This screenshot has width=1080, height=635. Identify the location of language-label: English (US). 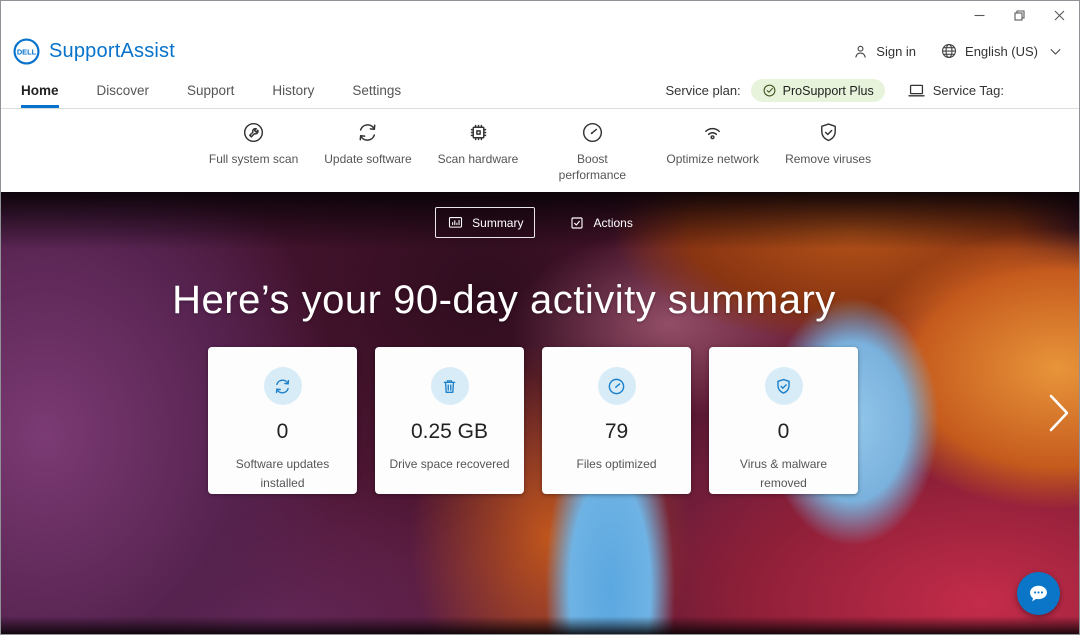
(1001, 51).